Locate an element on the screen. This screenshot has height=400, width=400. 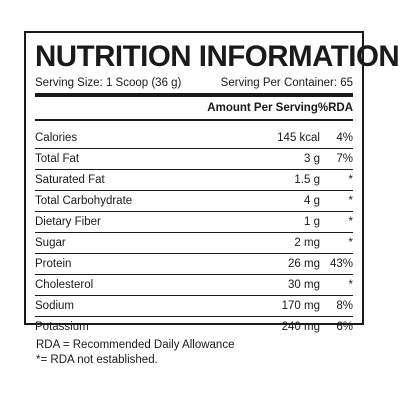
nutrient-name: Total Carbohydrate is located at coordinates (84, 201).